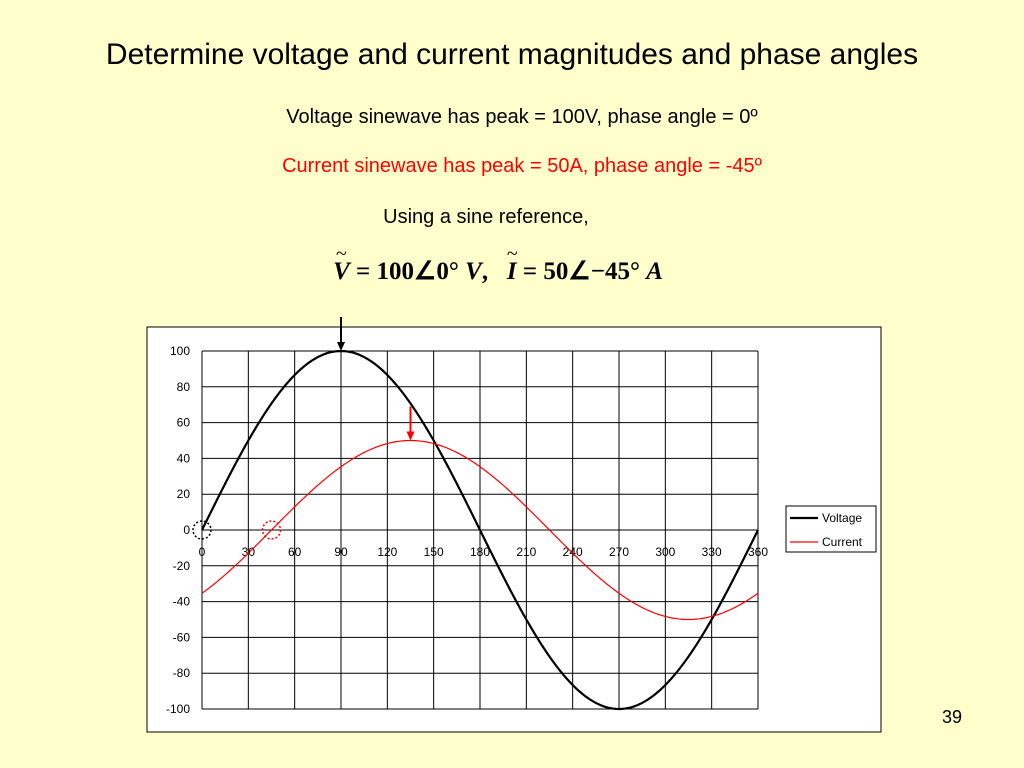  What do you see at coordinates (526, 552) in the screenshot?
I see `x-tick-label: 210` at bounding box center [526, 552].